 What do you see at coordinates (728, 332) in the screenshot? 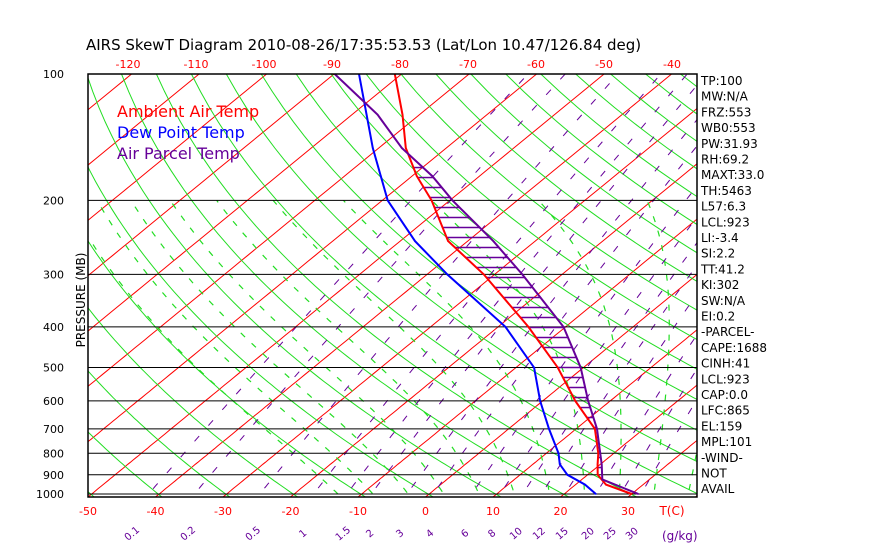
I see `stat-item: -PARCEL-` at bounding box center [728, 332].